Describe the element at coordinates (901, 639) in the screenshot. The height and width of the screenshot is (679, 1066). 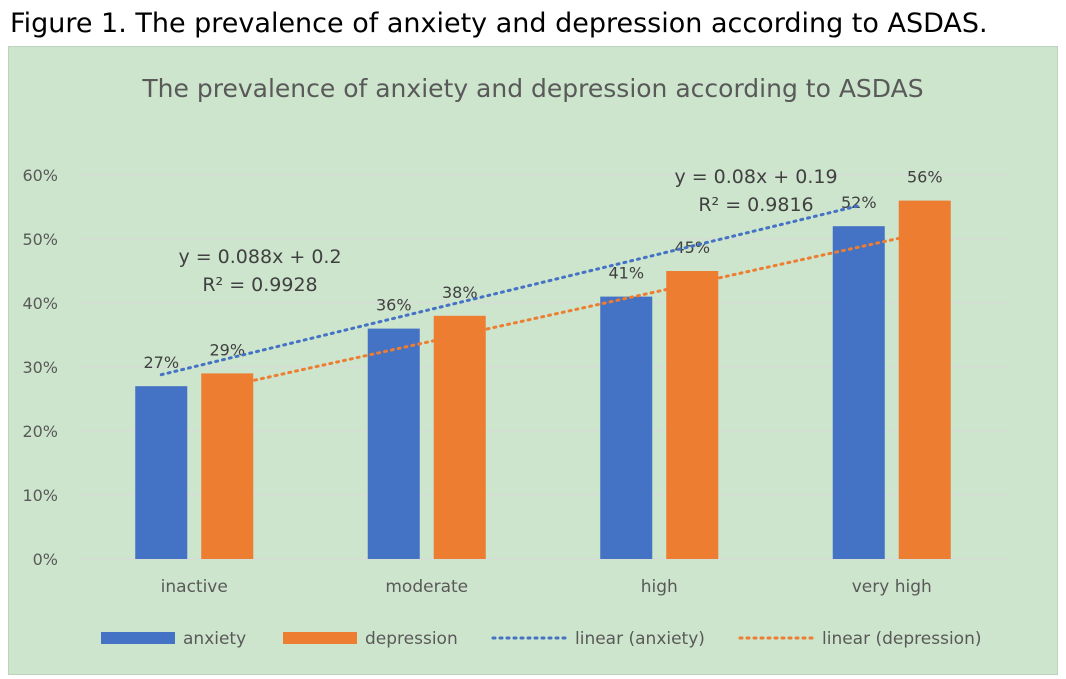
I see `legend-label: linear (depression)` at that location.